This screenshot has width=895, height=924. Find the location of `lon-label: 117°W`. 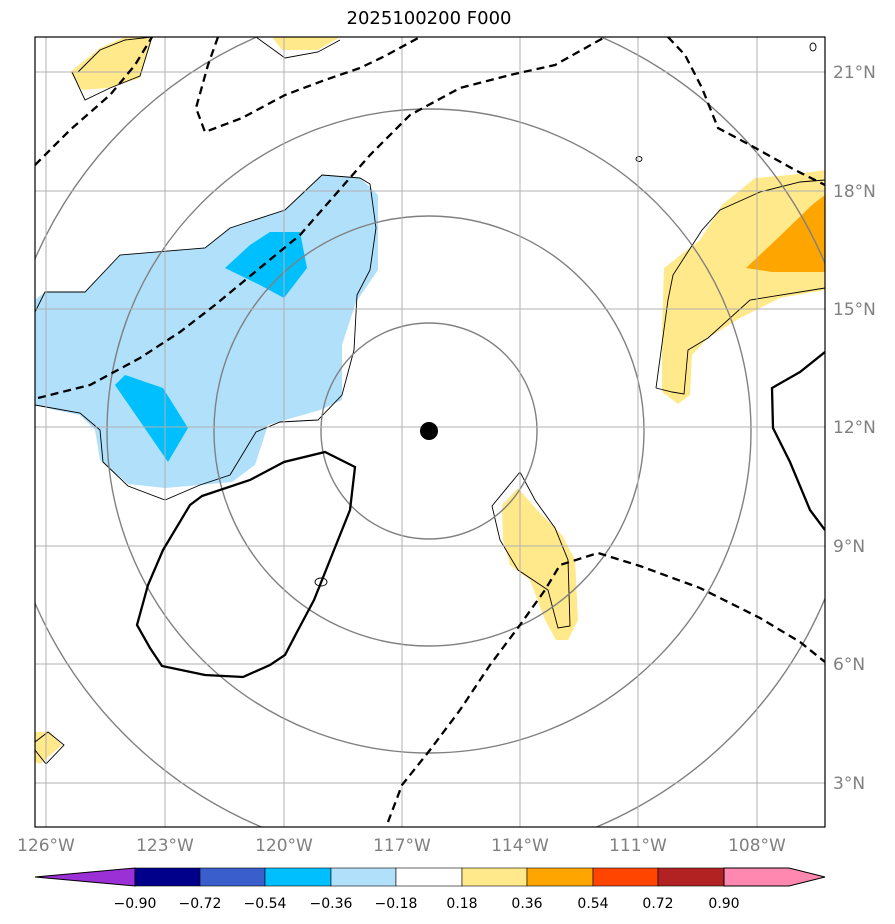

lon-label: 117°W is located at coordinates (402, 846).